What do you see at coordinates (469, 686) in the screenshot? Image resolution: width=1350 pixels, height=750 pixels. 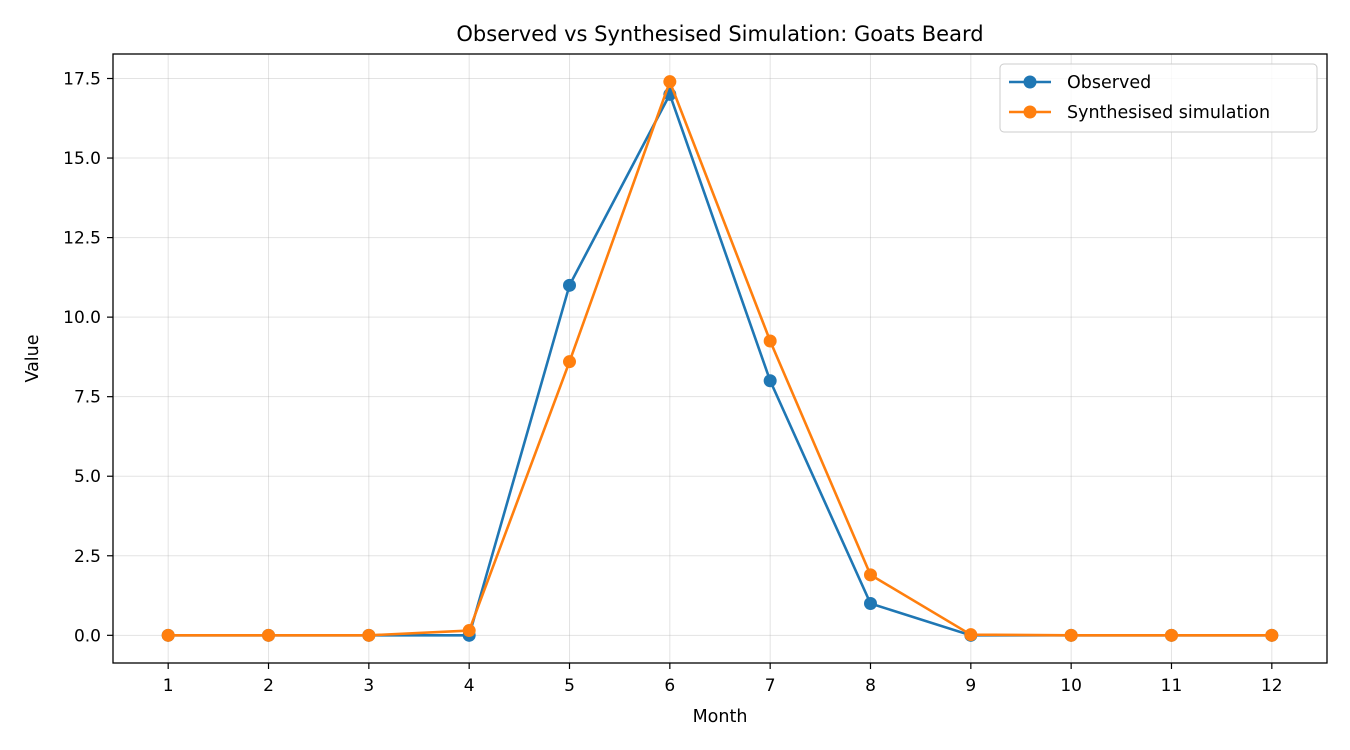 I see `x-tick-label: 4` at bounding box center [469, 686].